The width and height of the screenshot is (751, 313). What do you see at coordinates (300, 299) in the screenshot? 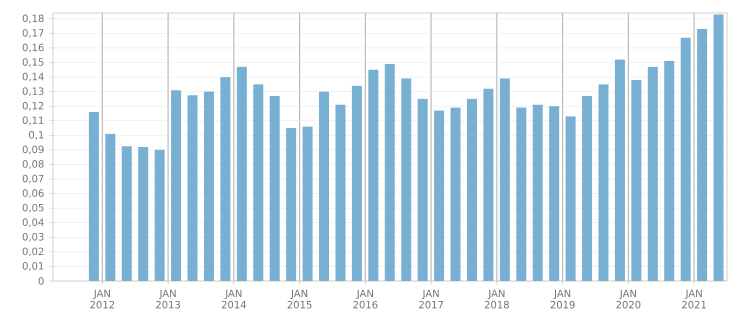
I see `x-tick-label: JAN 2015` at bounding box center [300, 299].